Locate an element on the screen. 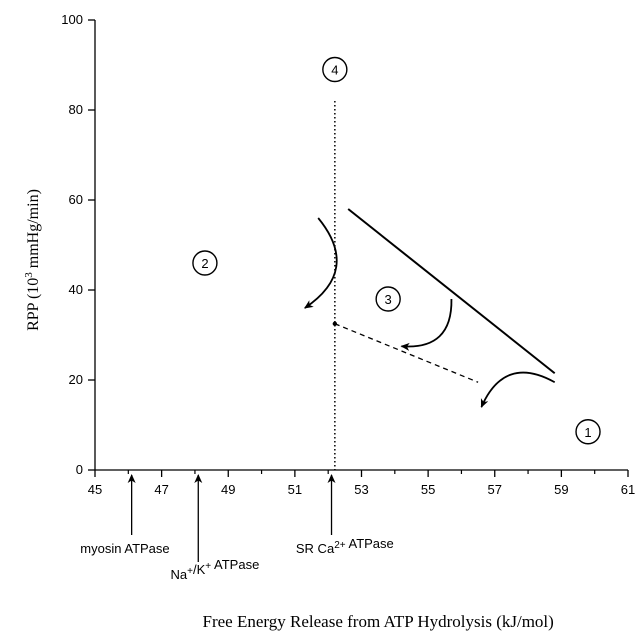 This screenshot has height=639, width=644. step-label-2: 2 is located at coordinates (204, 263).